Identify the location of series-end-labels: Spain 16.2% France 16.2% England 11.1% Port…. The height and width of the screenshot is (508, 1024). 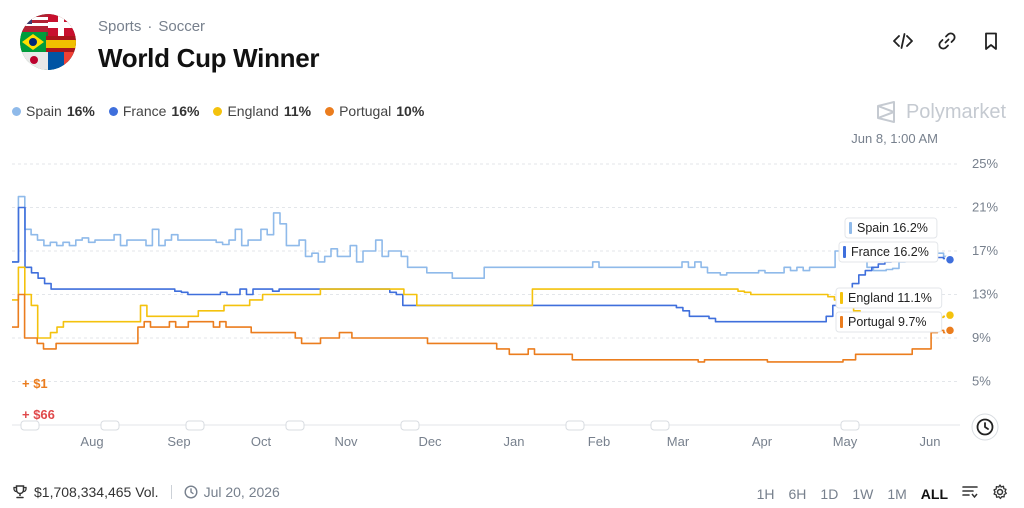
(889, 275).